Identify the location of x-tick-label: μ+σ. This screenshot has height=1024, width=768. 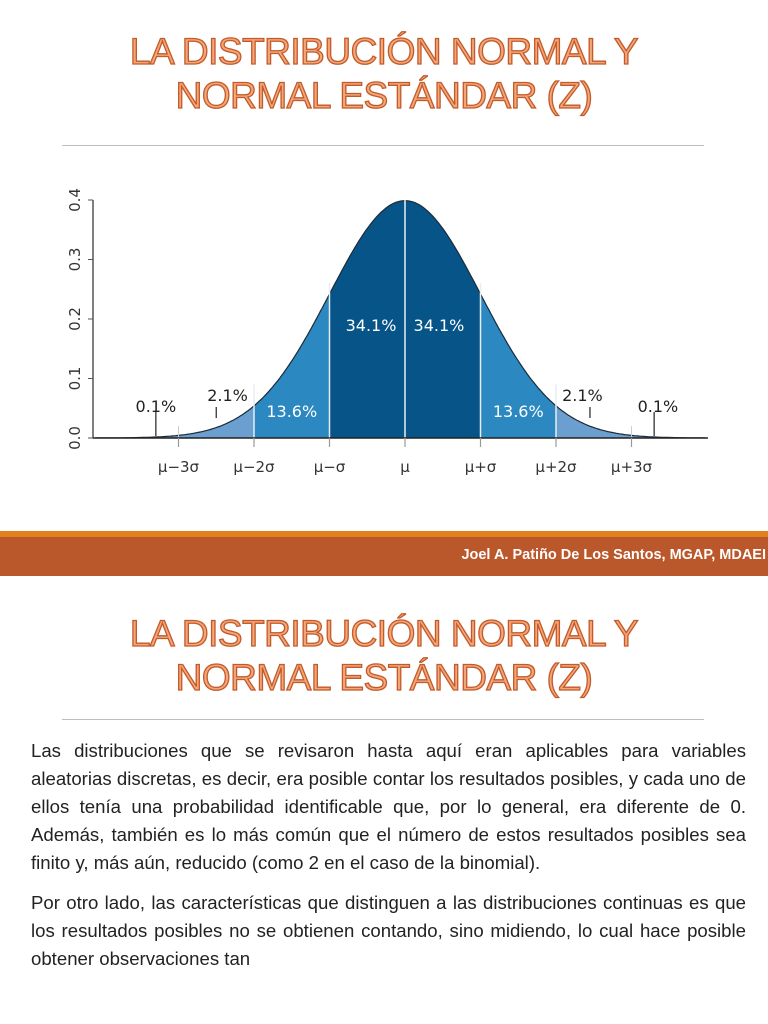
(481, 467).